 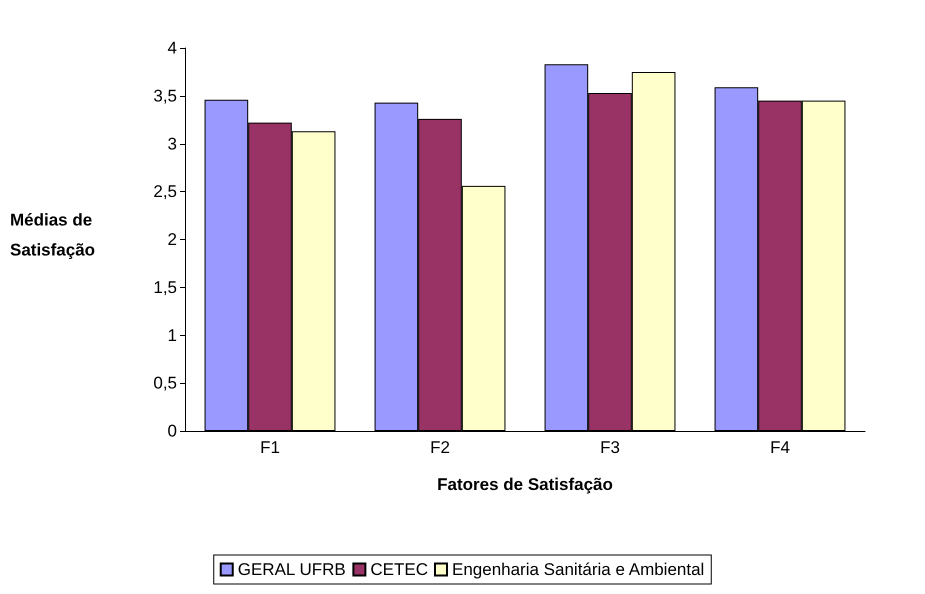 I want to click on y-tick-label: 3,5, so click(x=165, y=96).